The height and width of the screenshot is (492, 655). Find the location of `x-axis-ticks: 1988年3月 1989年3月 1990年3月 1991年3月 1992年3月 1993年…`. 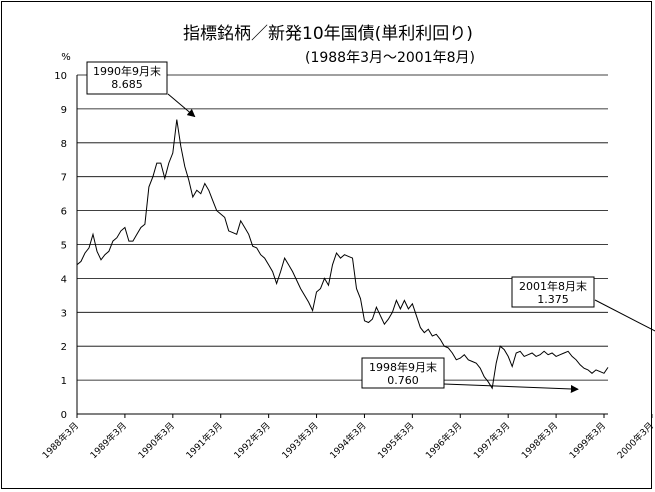

x-axis-ticks: 1988年3月 1989年3月 1990年3月 1991年3月 1992年3月 1993年… is located at coordinates (347, 437).